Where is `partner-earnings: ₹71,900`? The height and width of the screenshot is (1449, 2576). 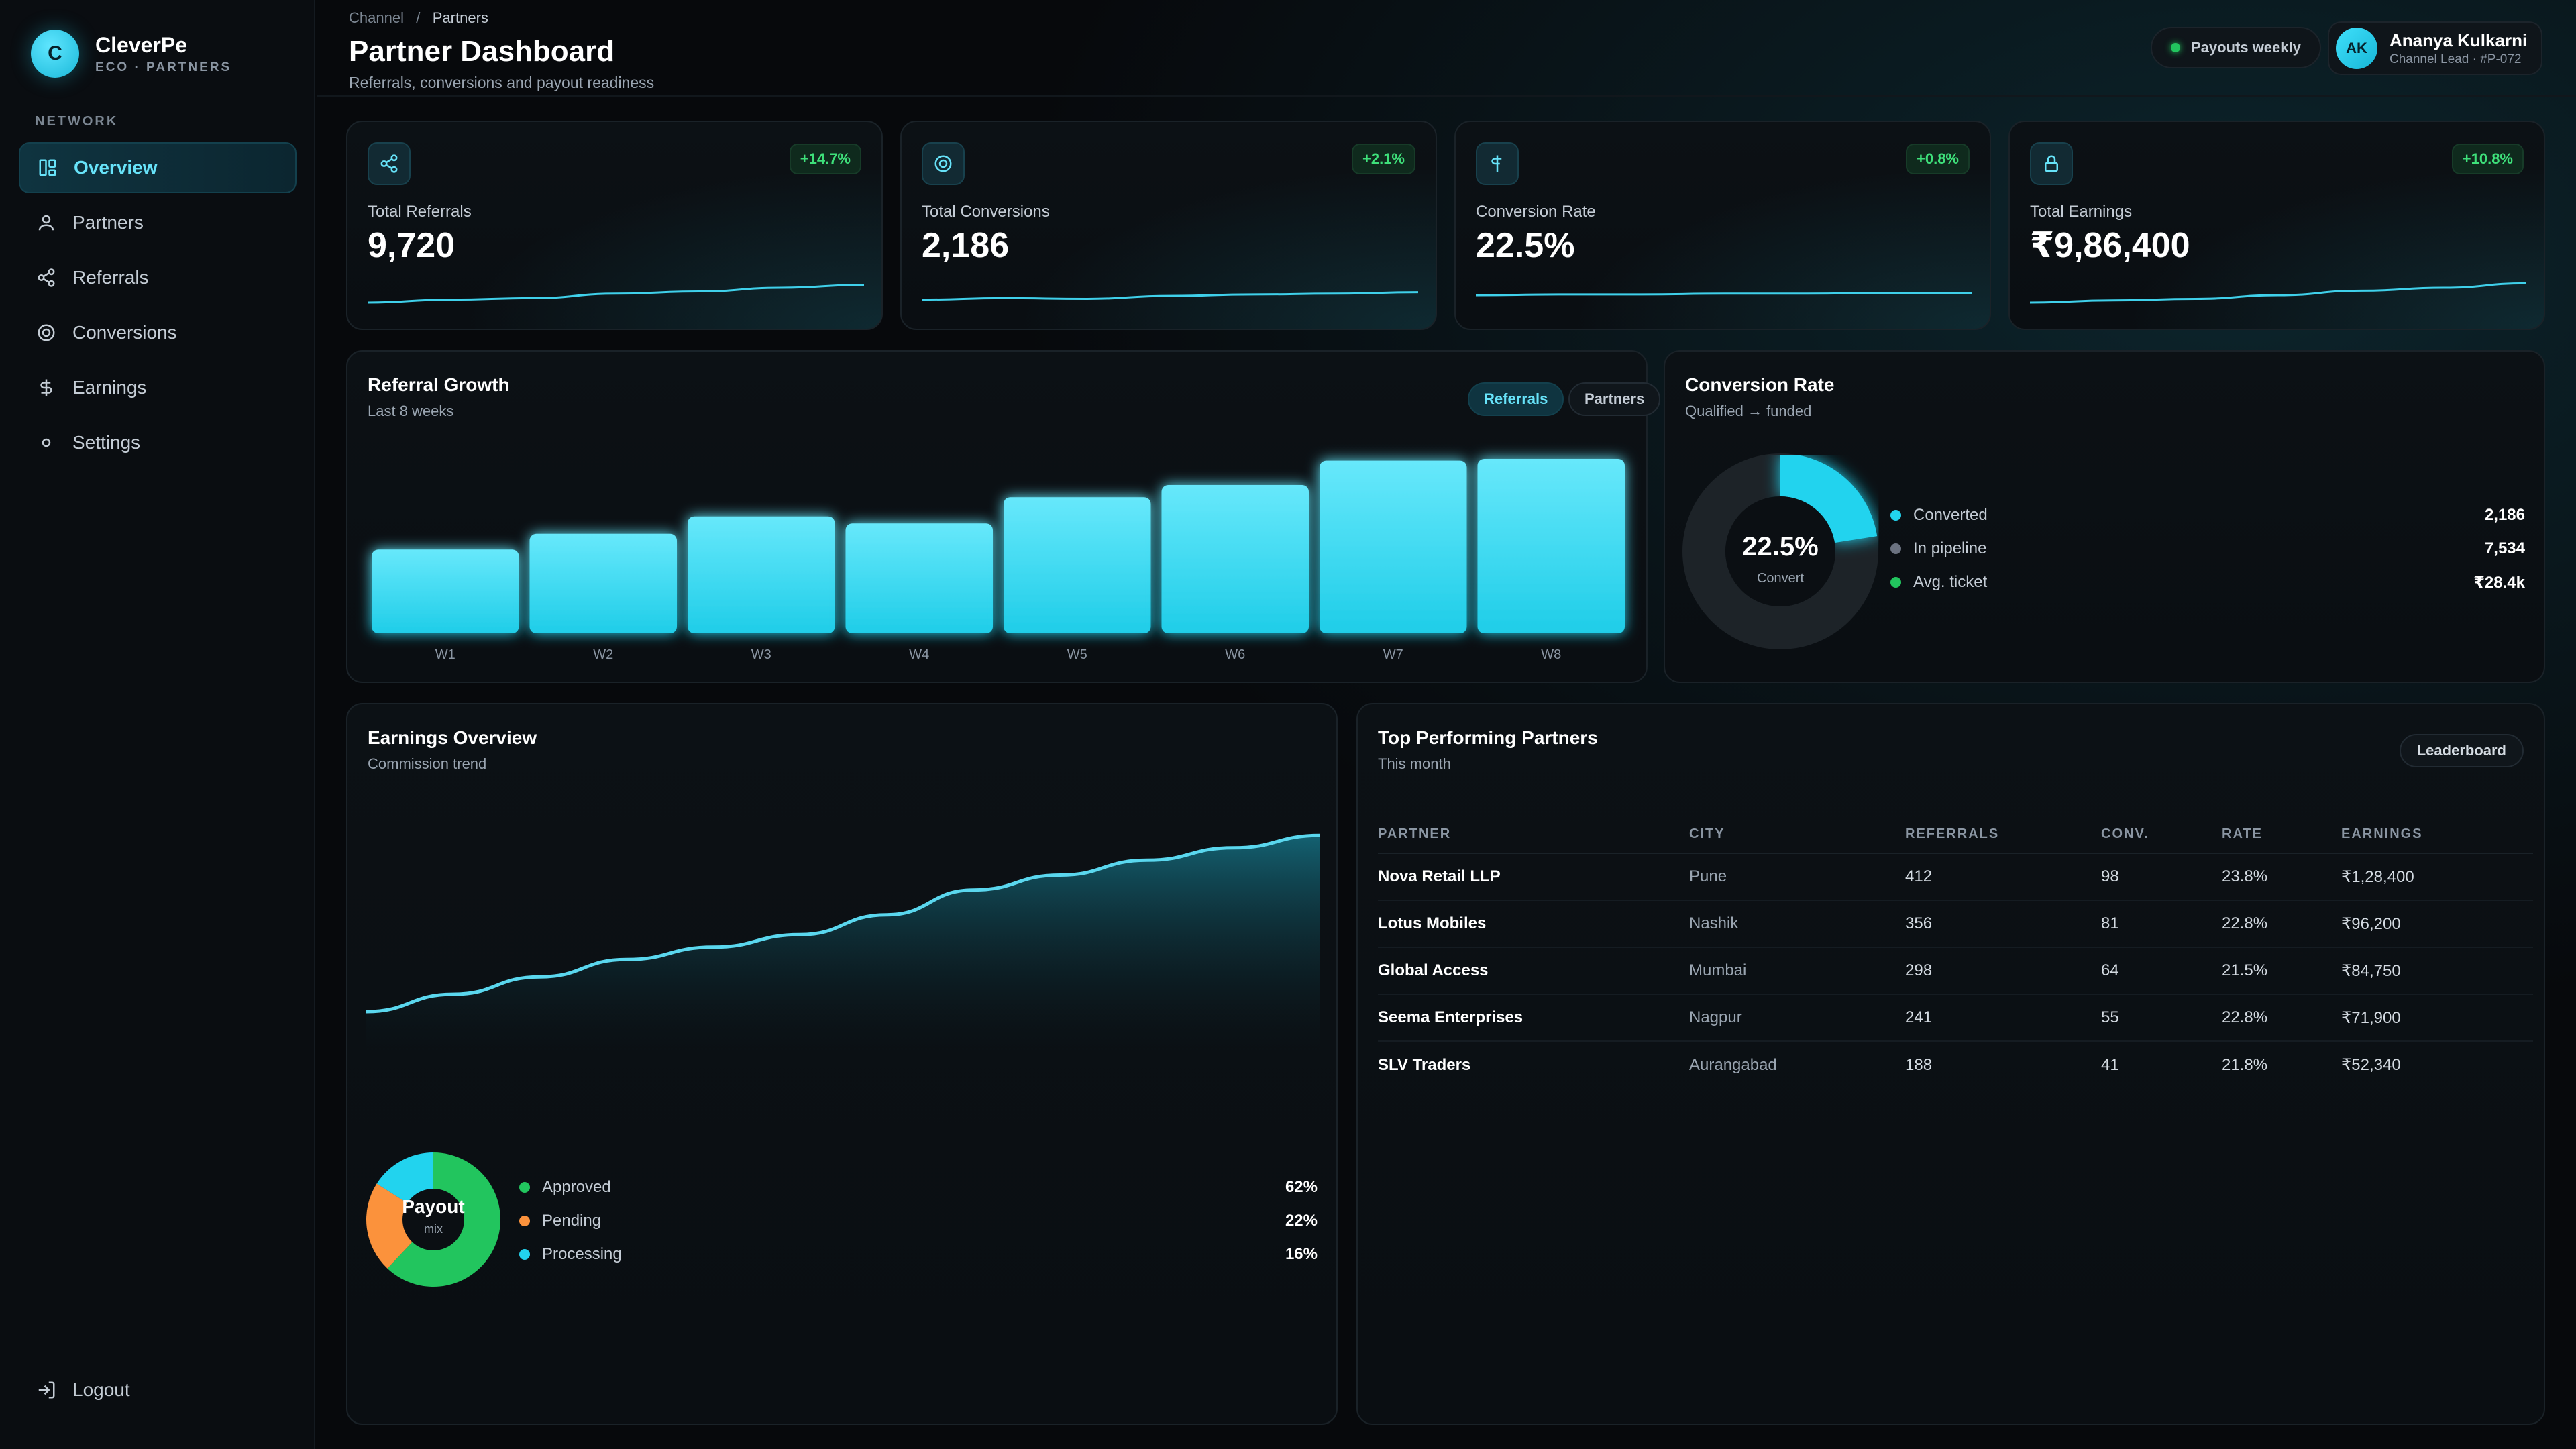
partner-earnings: ₹71,900 is located at coordinates (2437, 1018).